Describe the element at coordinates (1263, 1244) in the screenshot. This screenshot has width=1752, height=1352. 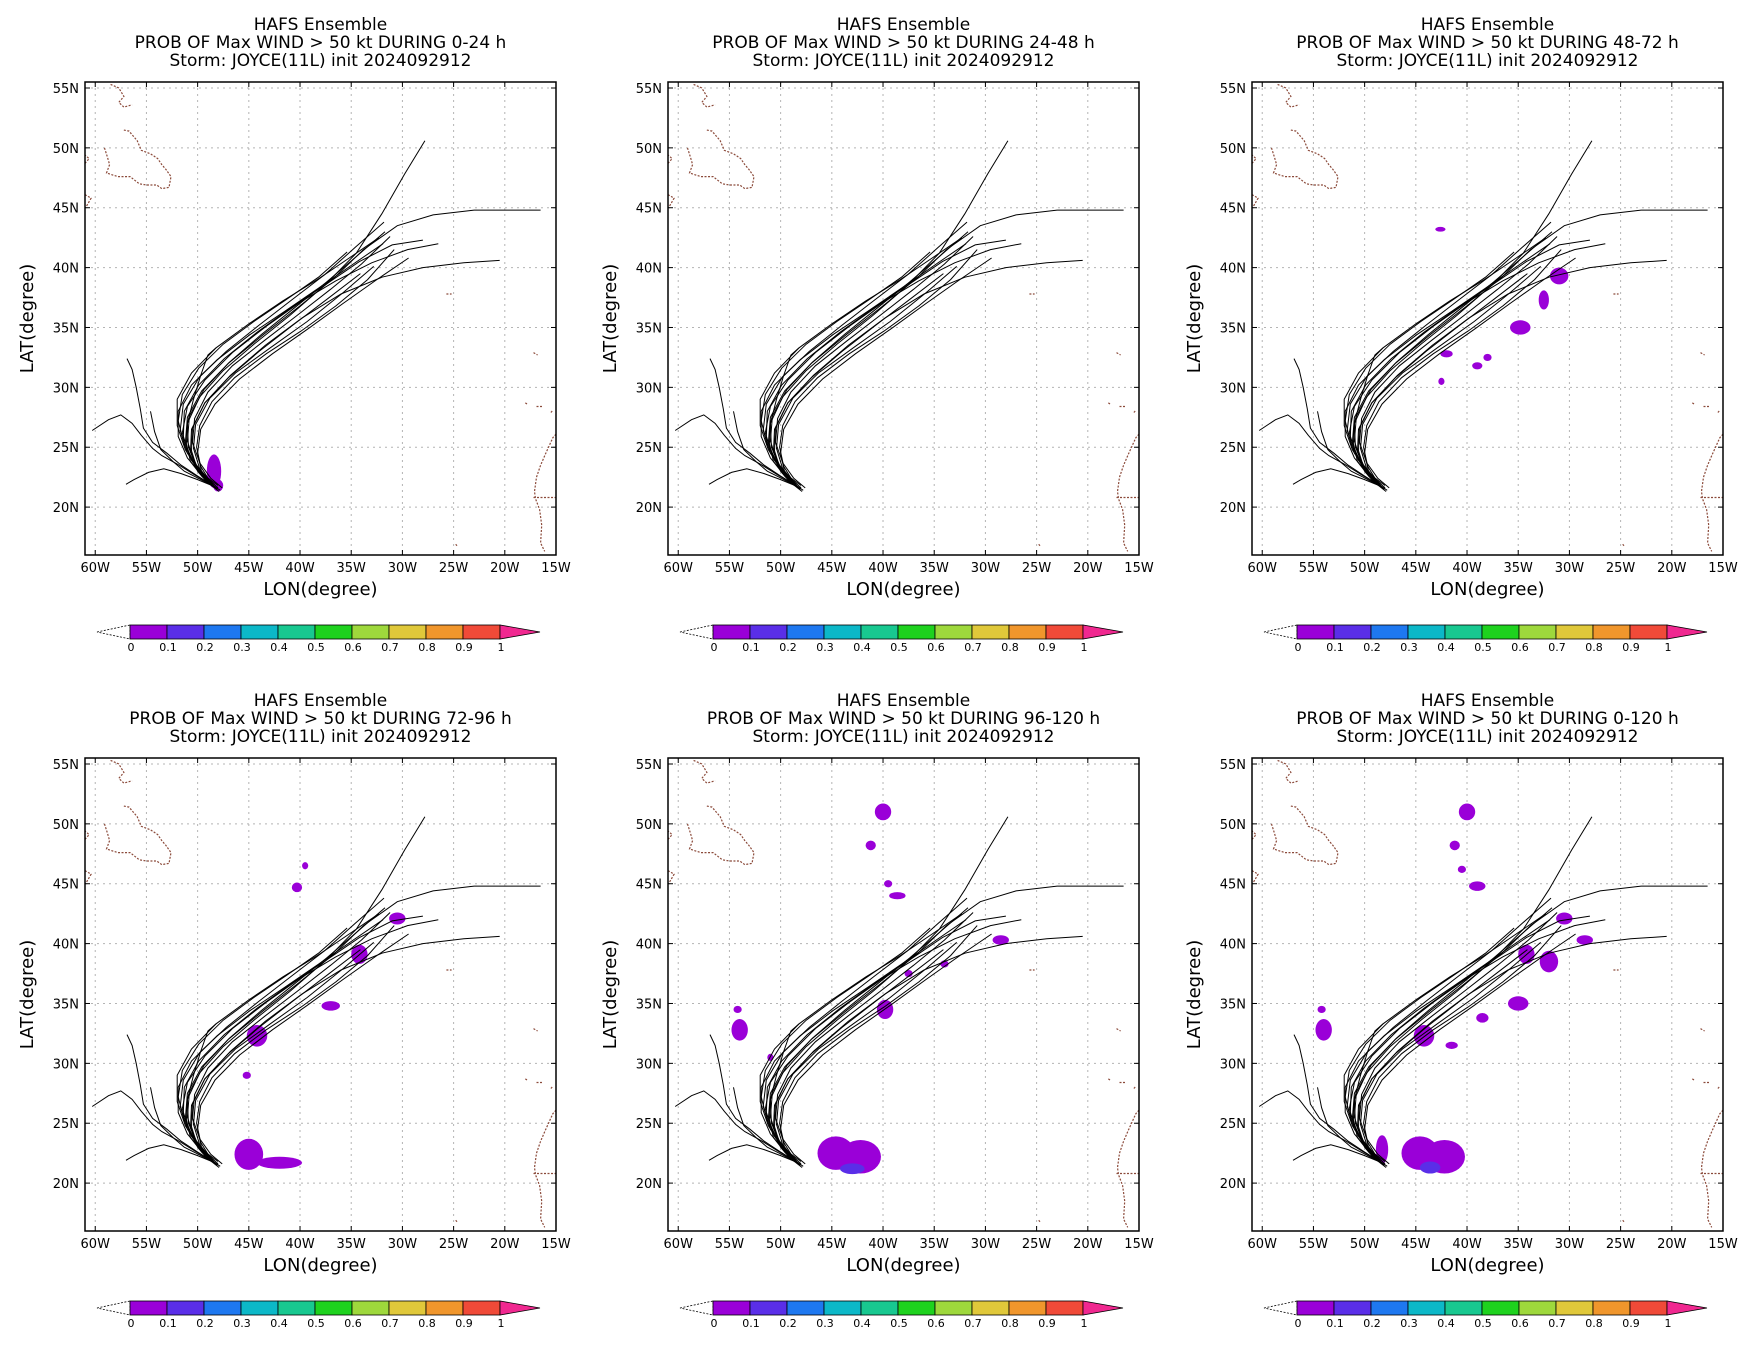
I see `x-tick-label: 60W` at that location.